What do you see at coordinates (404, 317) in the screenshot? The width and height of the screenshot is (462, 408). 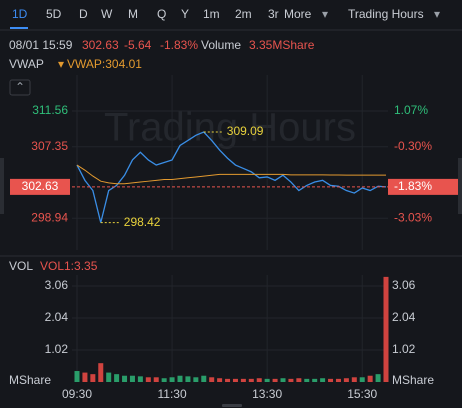 I see `y2-tick-label: 2.04` at bounding box center [404, 317].